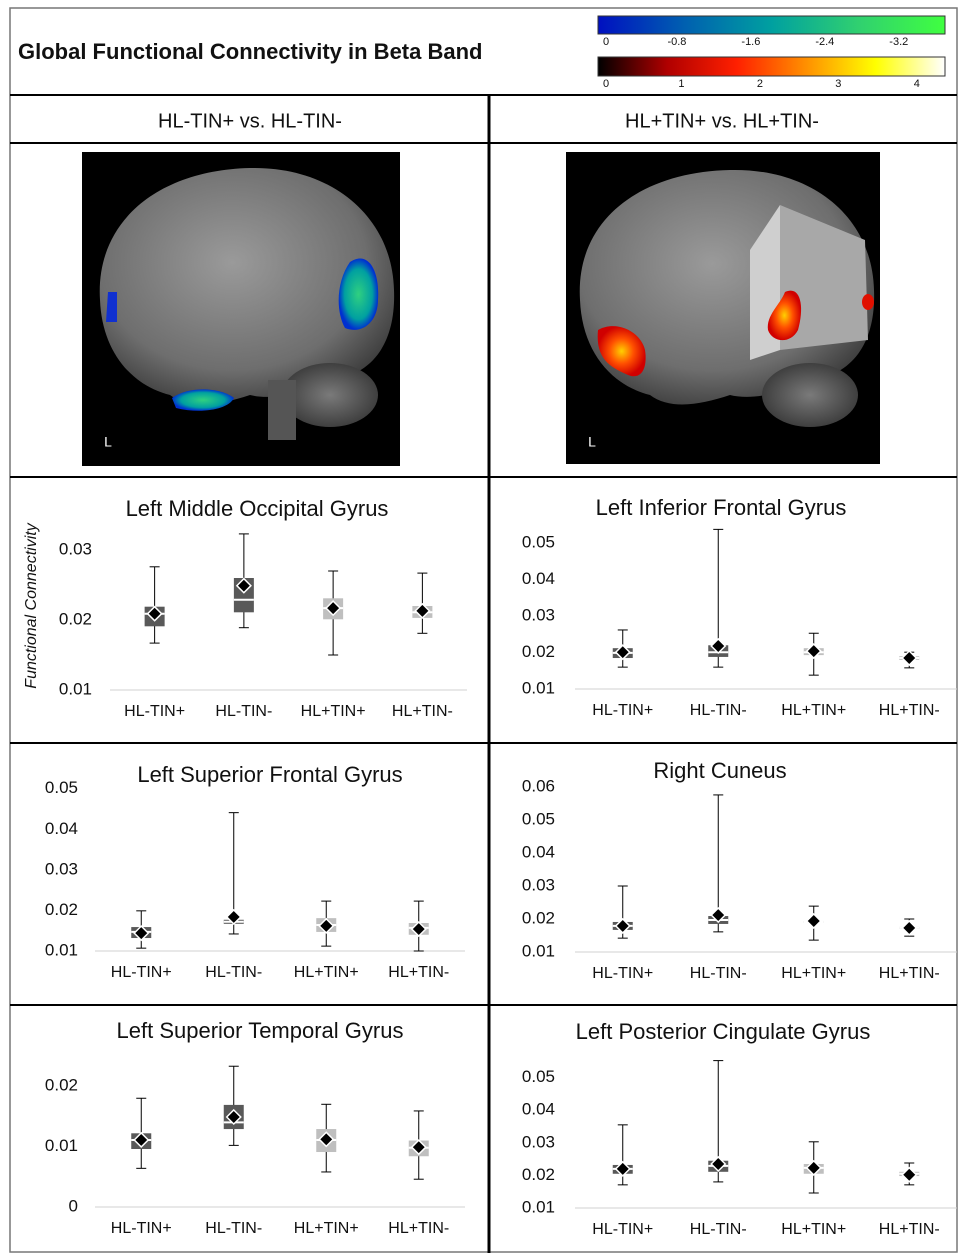  I want to click on colorbar-tick-label: 3, so click(838, 84).